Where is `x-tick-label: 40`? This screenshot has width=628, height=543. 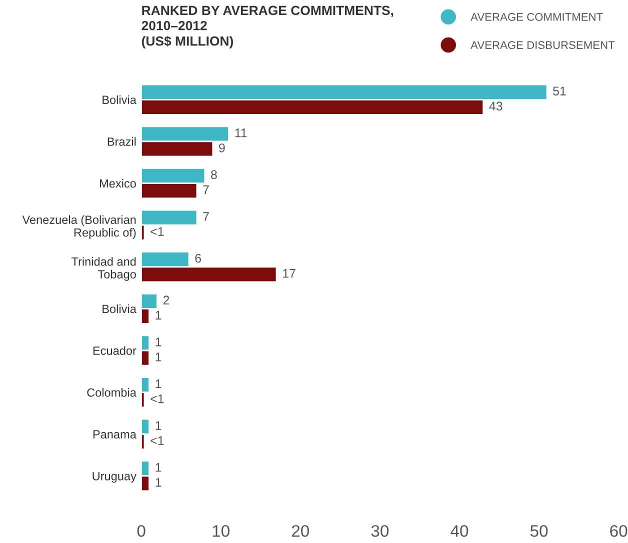 x-tick-label: 40 is located at coordinates (459, 531).